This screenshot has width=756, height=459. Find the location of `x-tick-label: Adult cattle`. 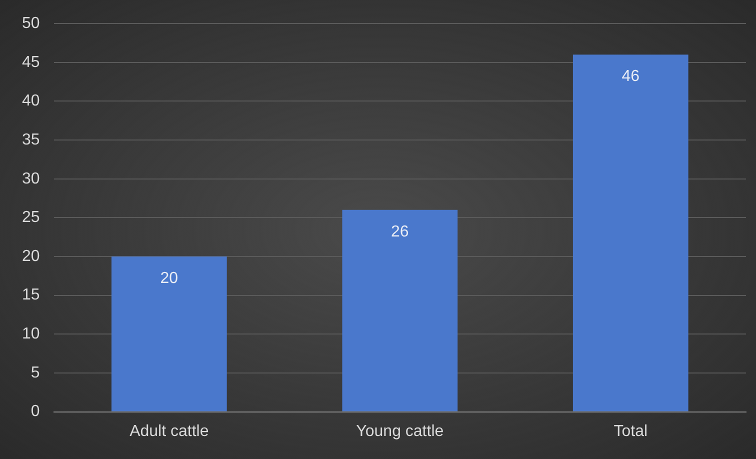

x-tick-label: Adult cattle is located at coordinates (169, 431).